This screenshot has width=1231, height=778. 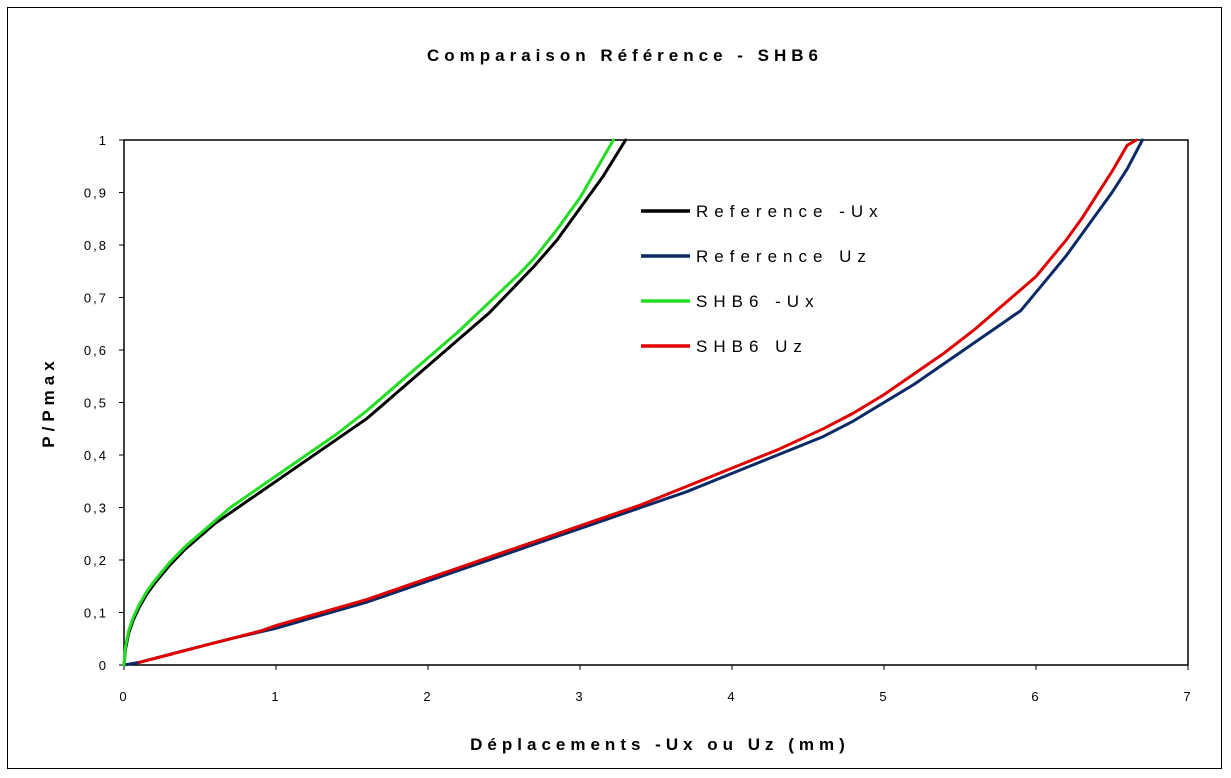 I want to click on y-tick-label: 1, so click(x=103, y=140).